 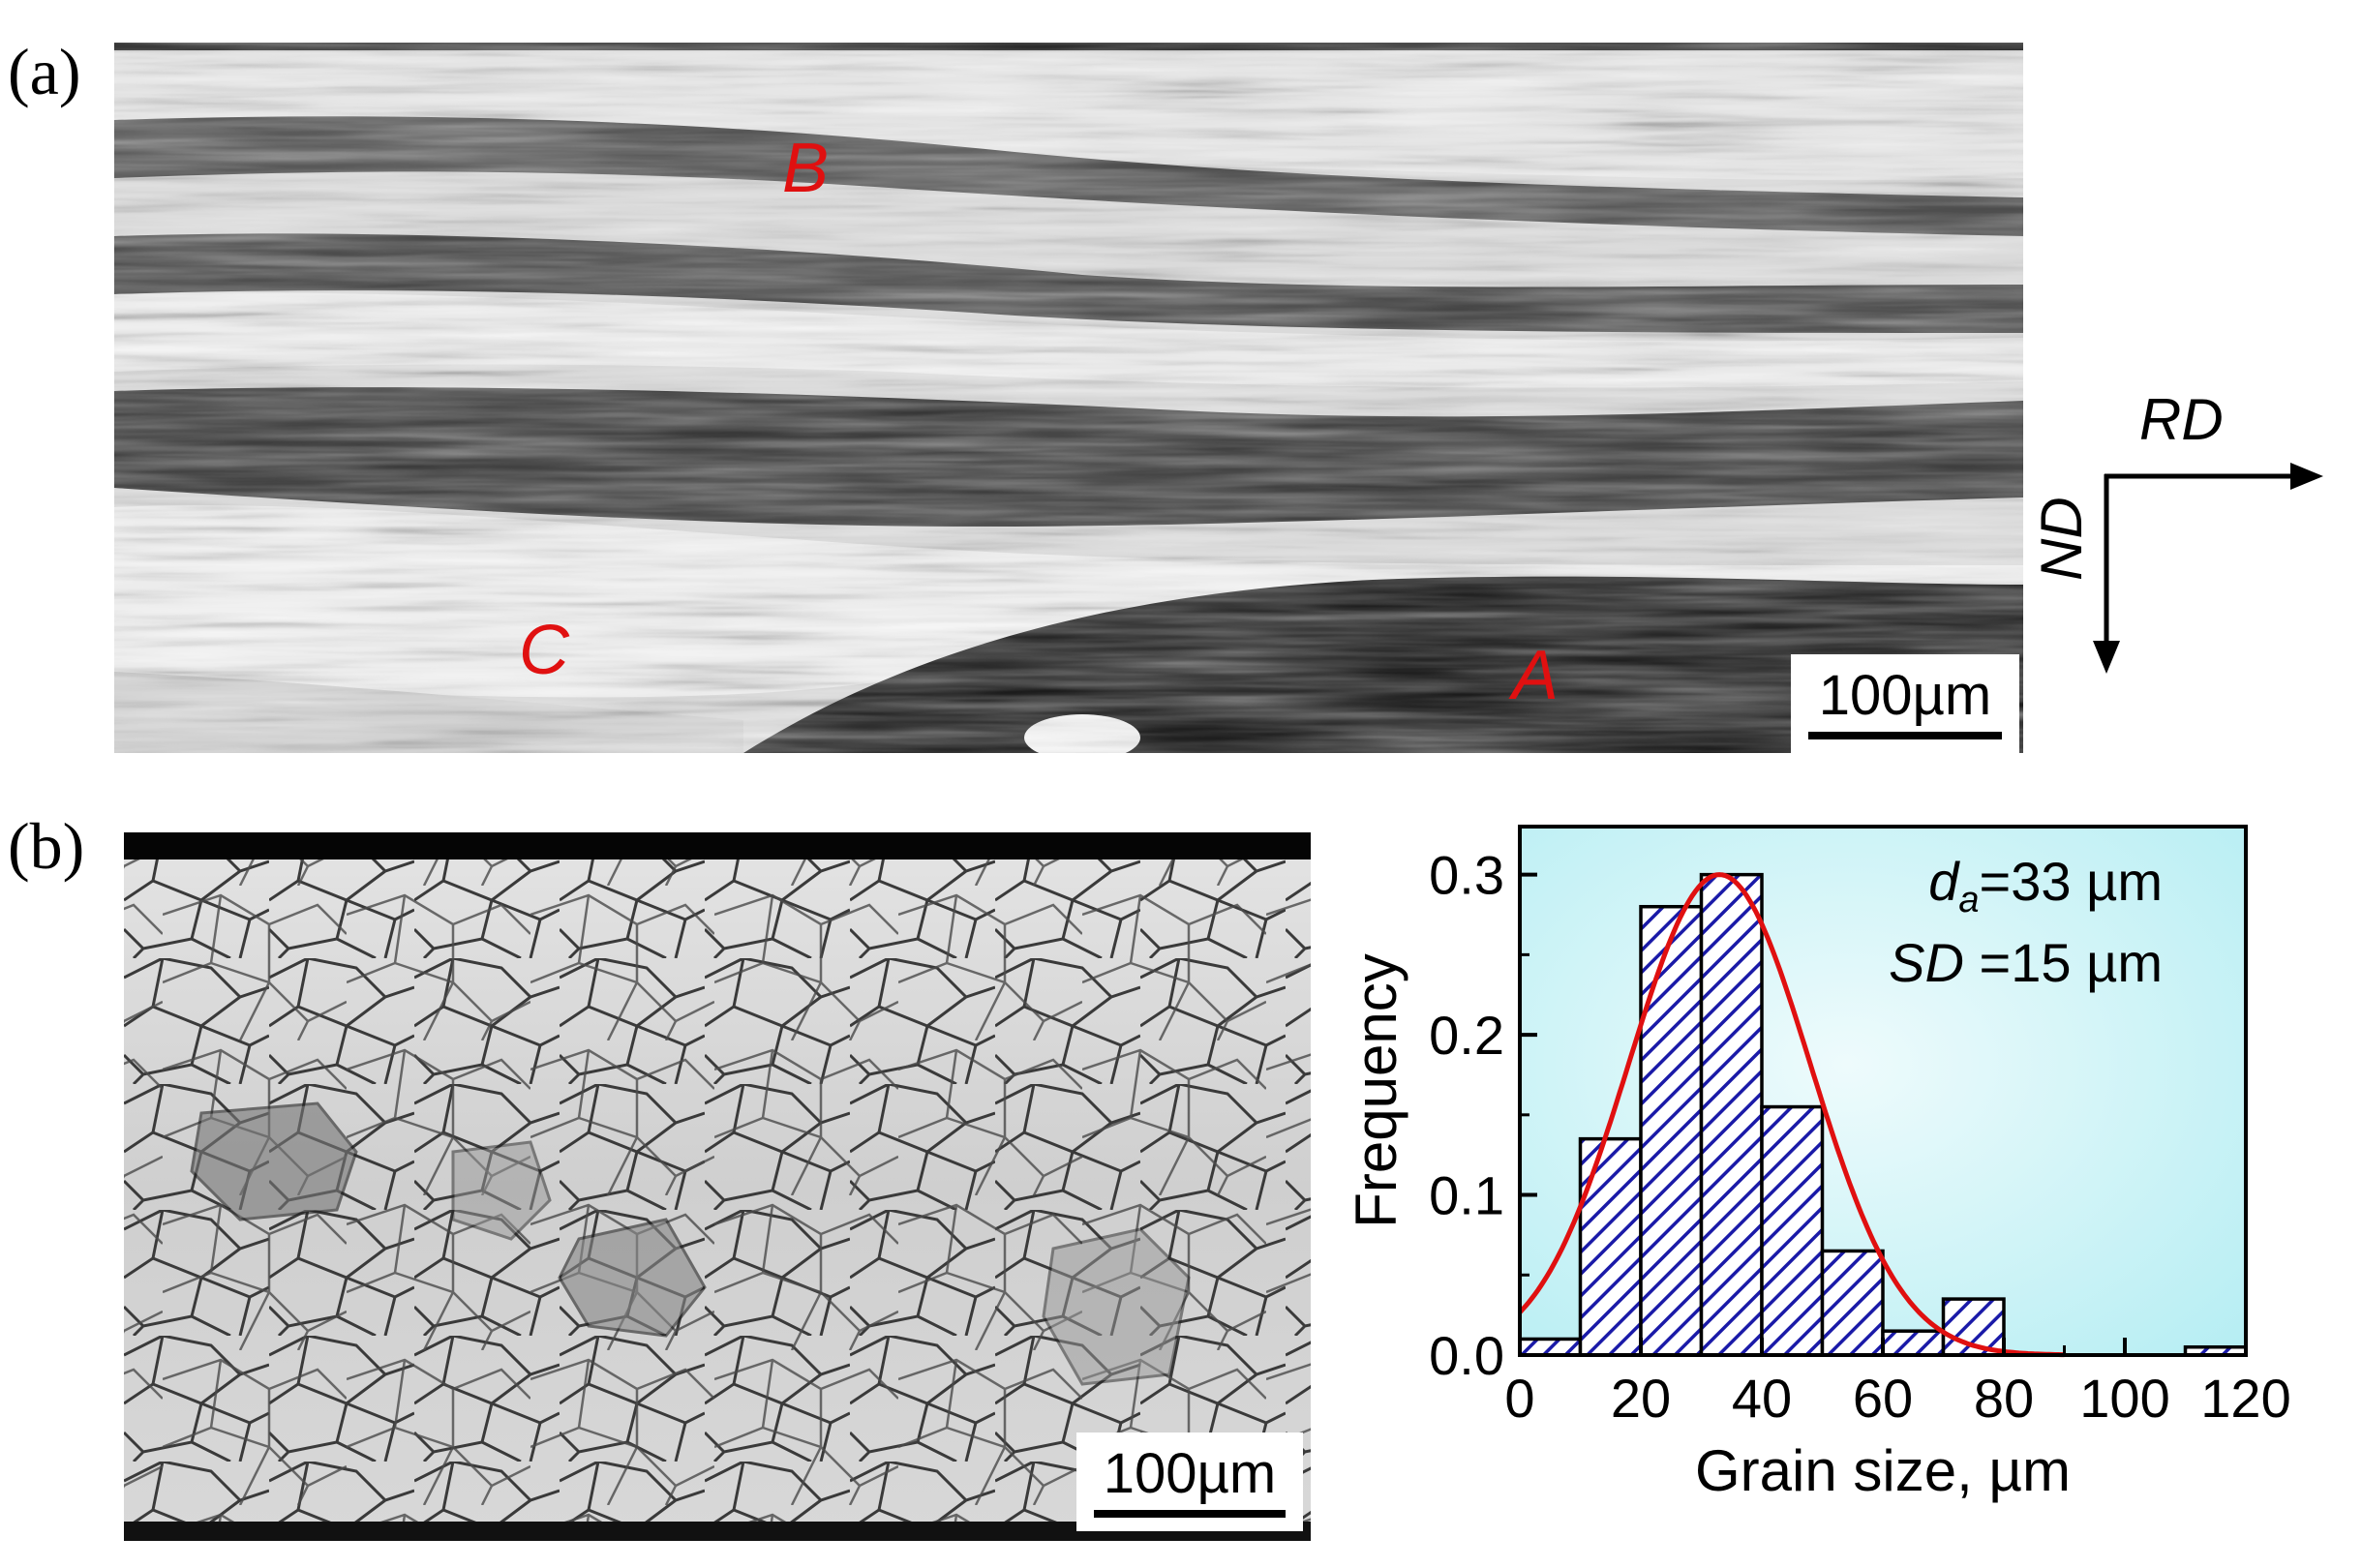 What do you see at coordinates (1190, 1514) in the screenshot?
I see `scale-bar-b-line` at bounding box center [1190, 1514].